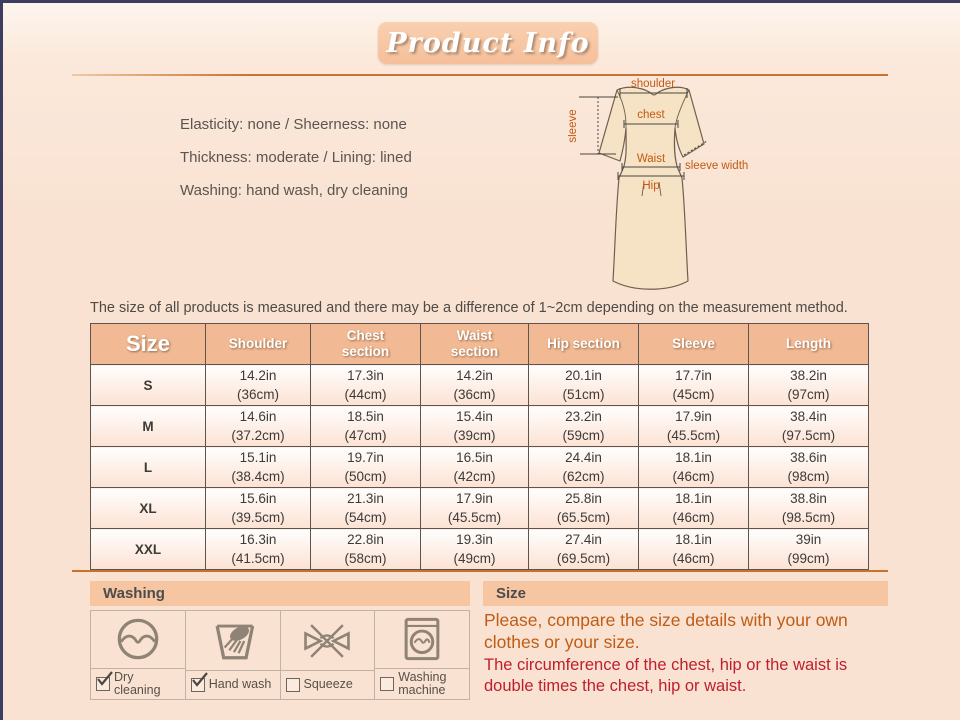 This screenshot has height=720, width=960. What do you see at coordinates (808, 549) in the screenshot?
I see `table-cell: 39in (99cm)` at bounding box center [808, 549].